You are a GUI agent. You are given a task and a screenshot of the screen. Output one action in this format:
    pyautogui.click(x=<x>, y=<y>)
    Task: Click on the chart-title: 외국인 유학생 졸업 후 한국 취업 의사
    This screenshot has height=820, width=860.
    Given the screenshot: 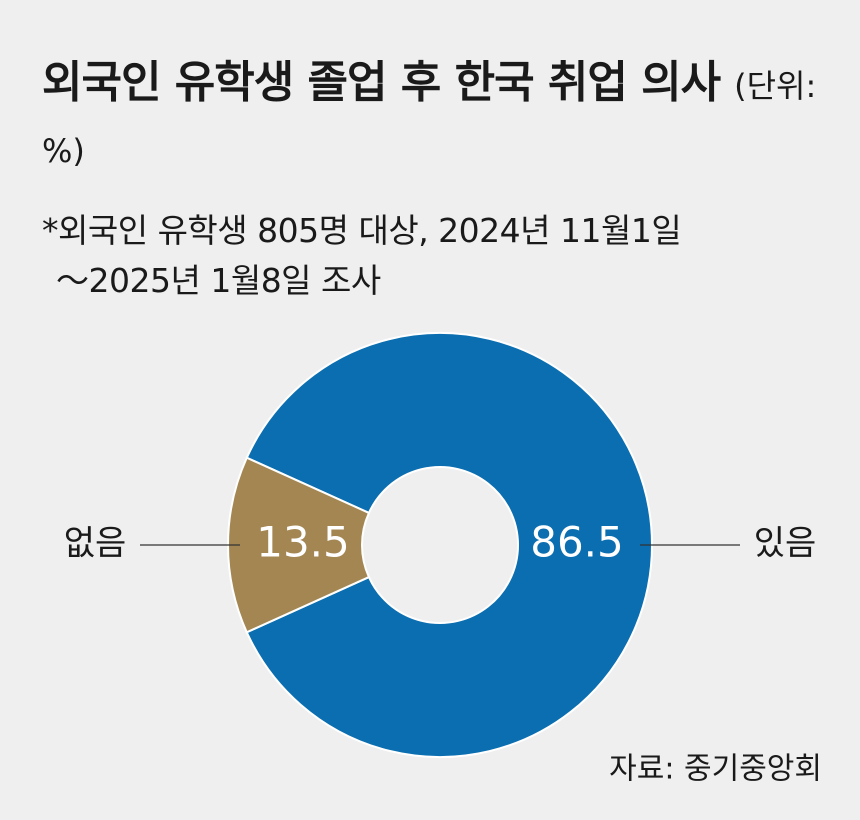 What is the action you would take?
    pyautogui.click(x=381, y=82)
    